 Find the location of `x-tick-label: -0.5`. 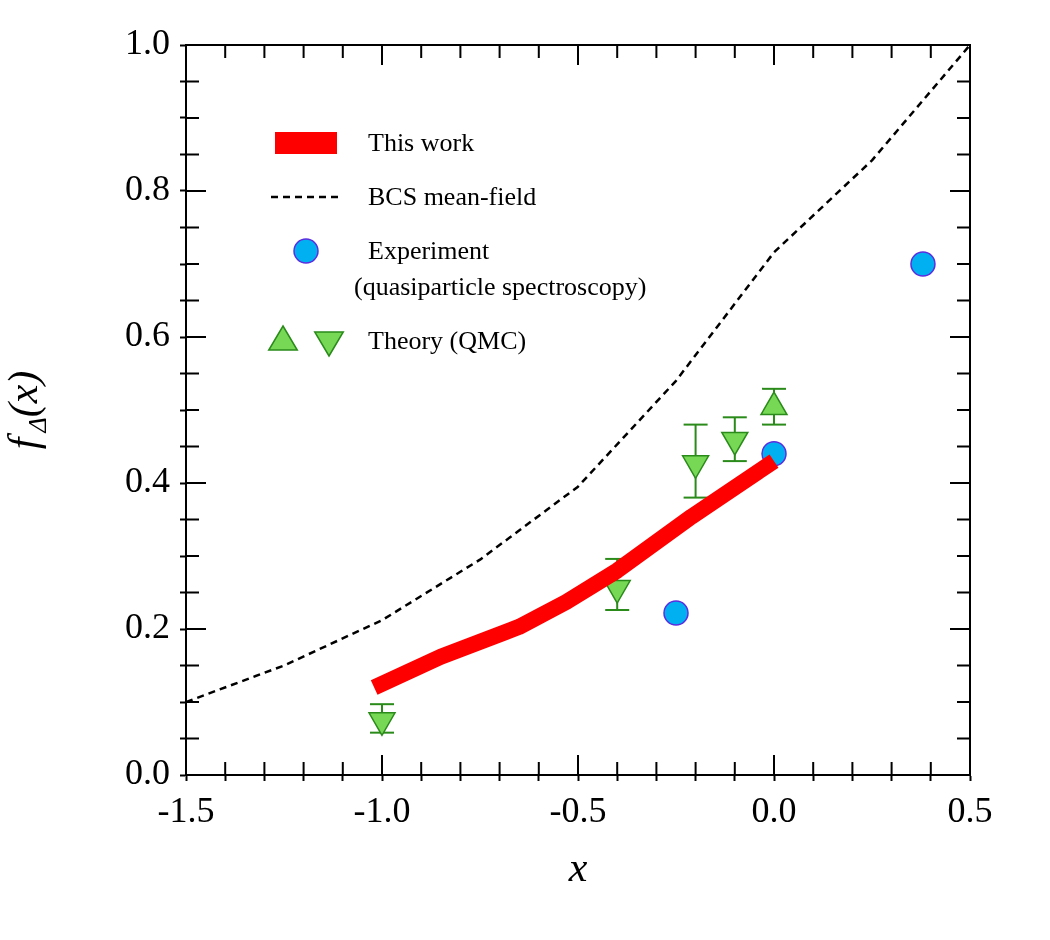

x-tick-label: -0.5 is located at coordinates (578, 810).